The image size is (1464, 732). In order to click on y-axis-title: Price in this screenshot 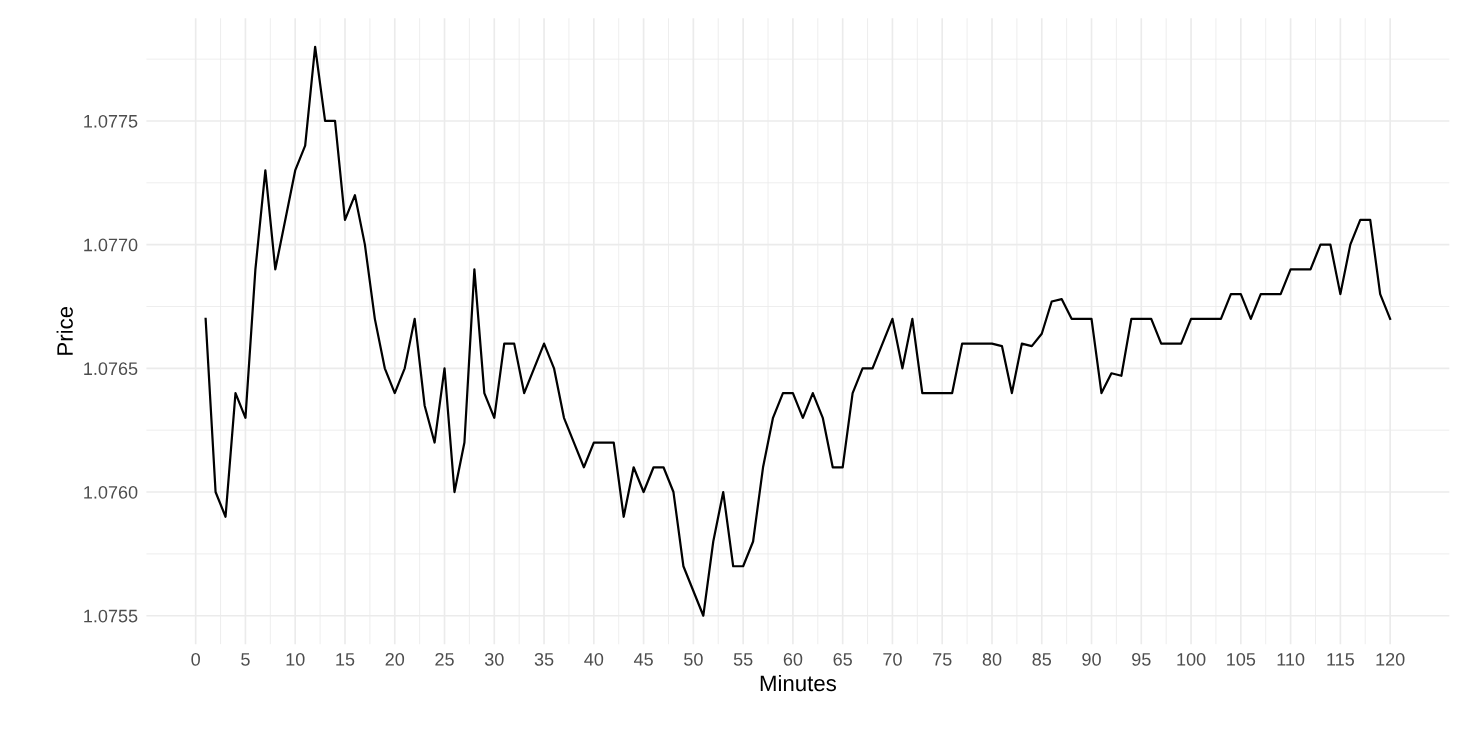, I will do `click(64, 330)`.